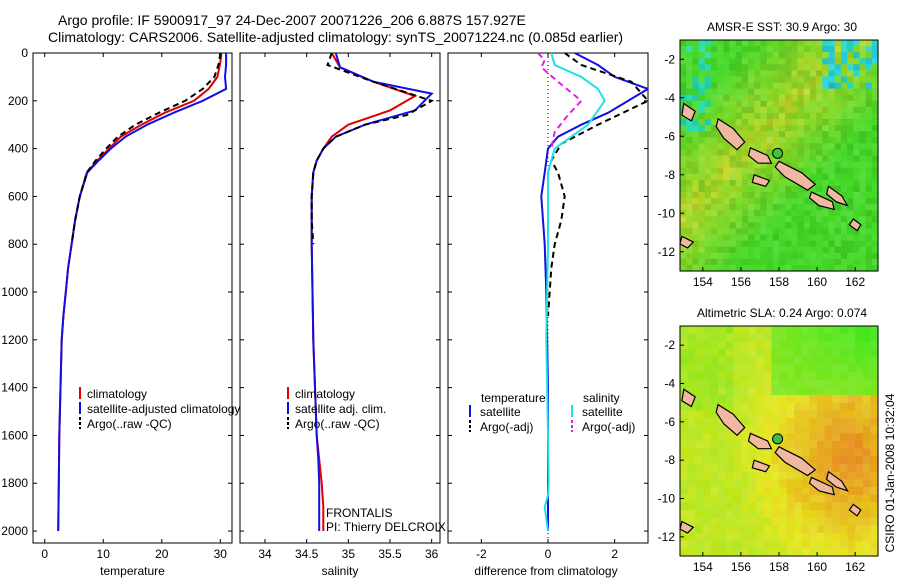 The image size is (900, 580). Describe the element at coordinates (817, 567) in the screenshot. I see `x-tick-label: 160` at that location.